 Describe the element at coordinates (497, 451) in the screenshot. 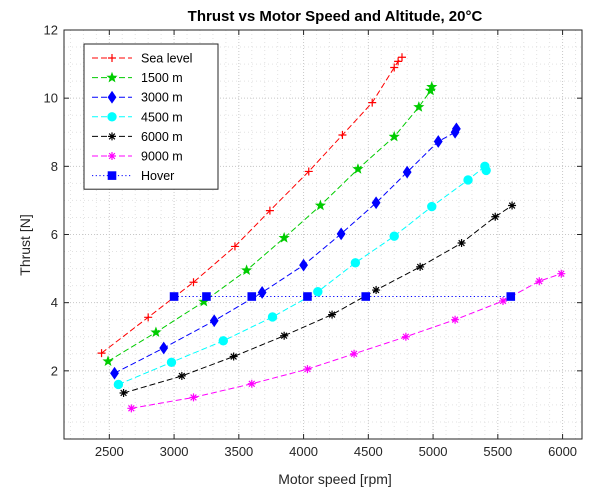

I see `x-tick-label: 5500` at that location.